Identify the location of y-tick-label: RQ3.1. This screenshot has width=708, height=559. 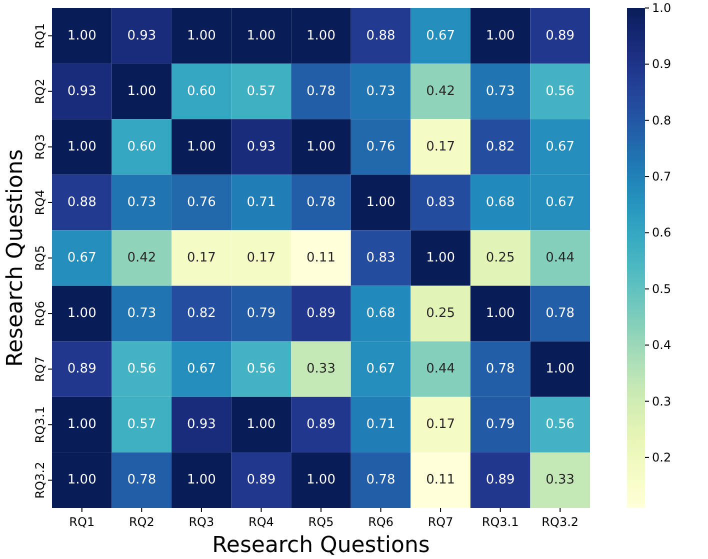
(40, 425).